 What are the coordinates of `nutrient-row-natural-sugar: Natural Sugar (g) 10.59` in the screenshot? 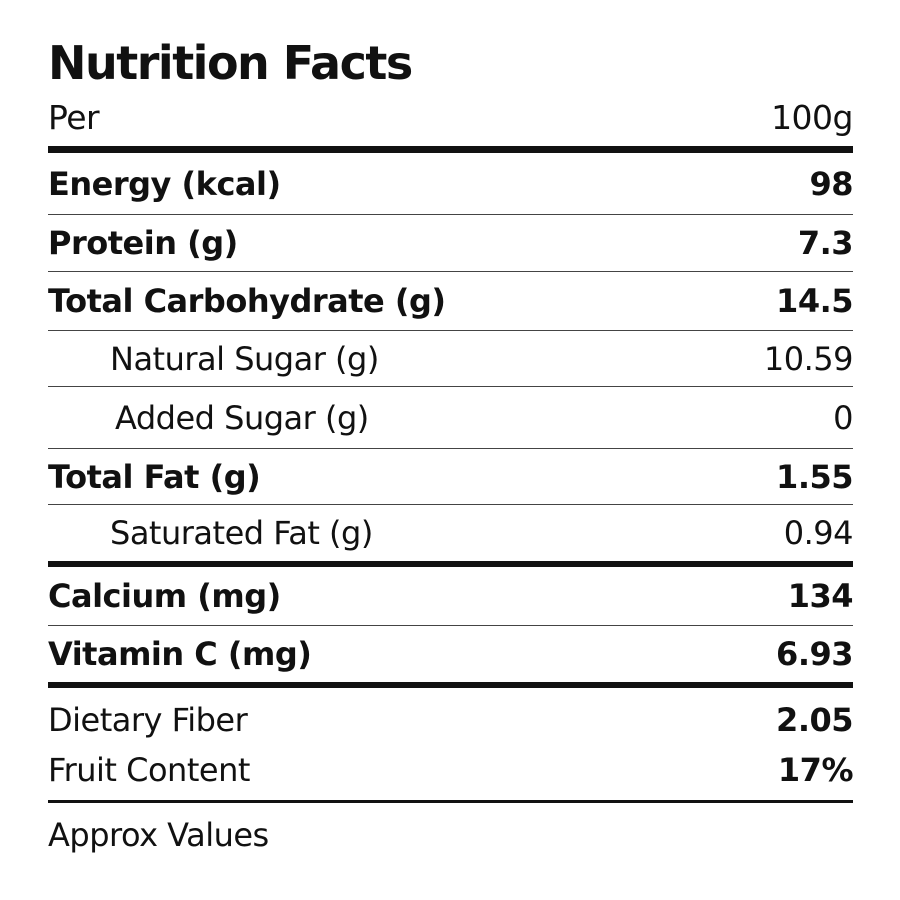 It's located at (451, 359).